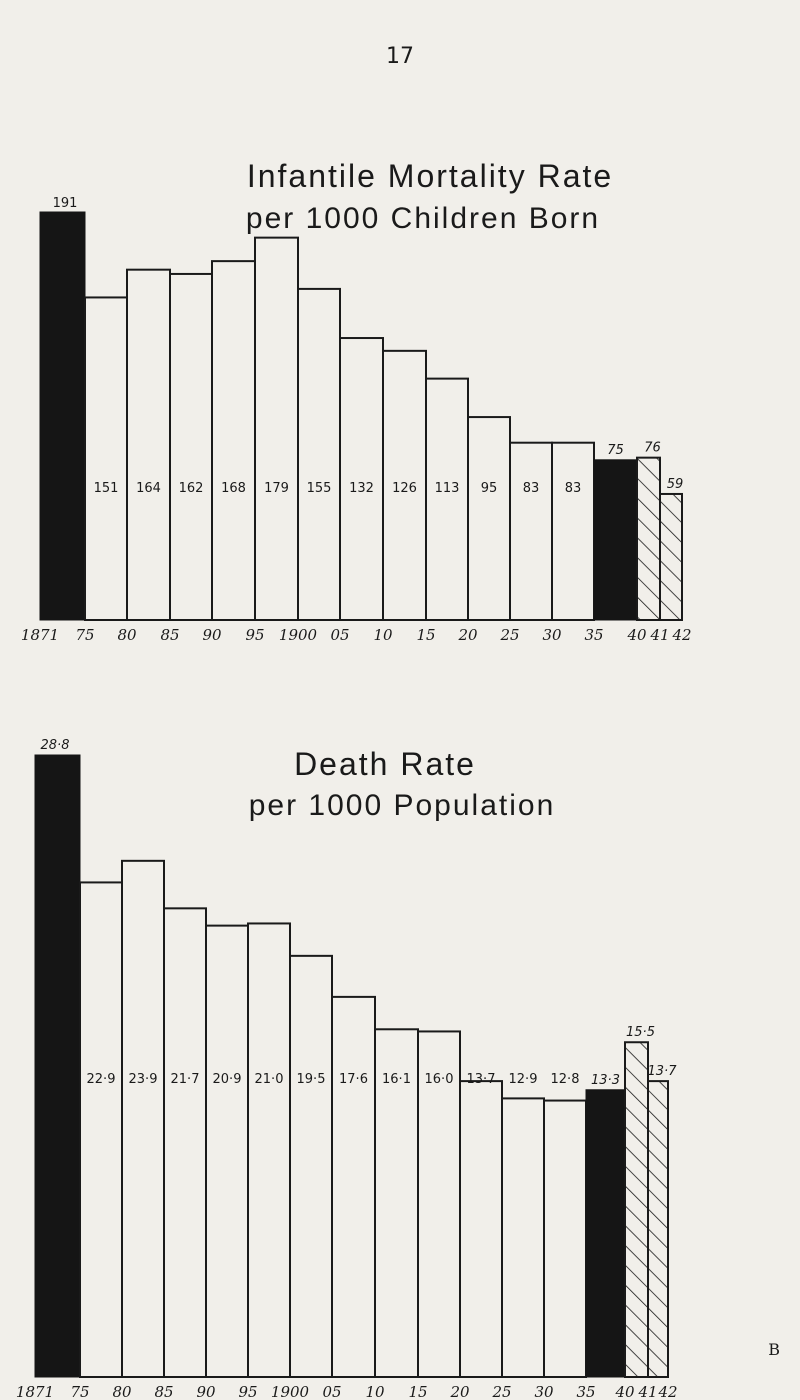  I want to click on bar-value-label: 95, so click(489, 488).